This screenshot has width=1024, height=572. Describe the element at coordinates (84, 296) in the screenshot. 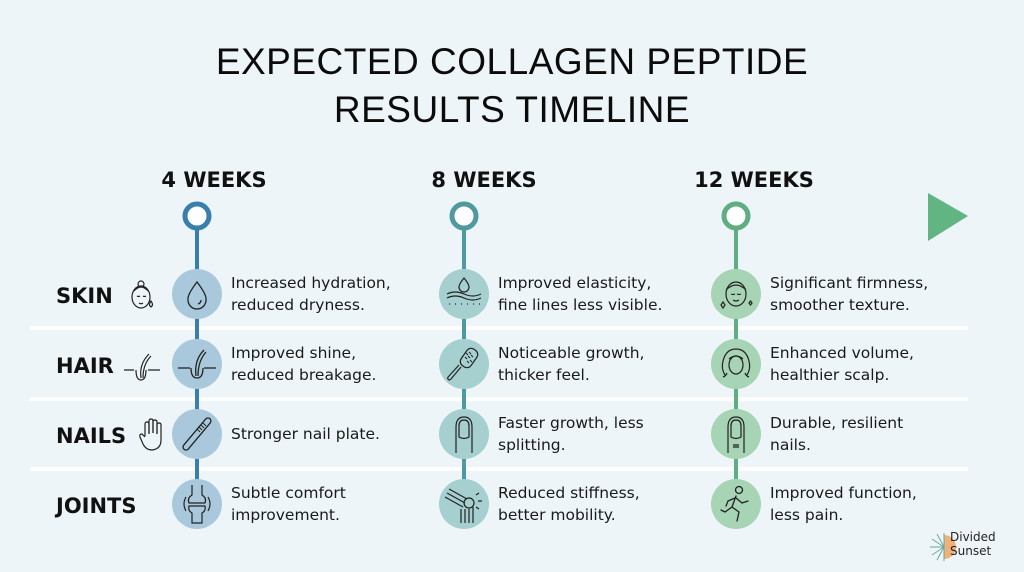

I see `category-skin: SKIN` at that location.